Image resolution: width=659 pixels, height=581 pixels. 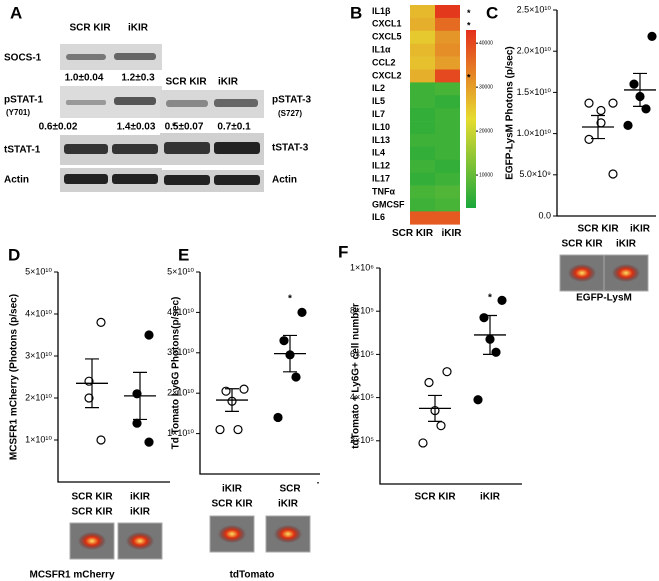 What do you see at coordinates (413, 233) in the screenshot?
I see `column-label: SCR KIR` at bounding box center [413, 233].